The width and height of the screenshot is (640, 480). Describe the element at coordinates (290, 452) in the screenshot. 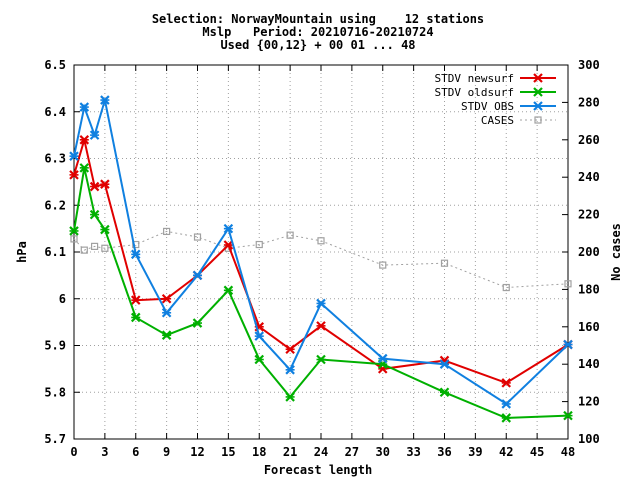

I see `x-tick-label: 21` at that location.